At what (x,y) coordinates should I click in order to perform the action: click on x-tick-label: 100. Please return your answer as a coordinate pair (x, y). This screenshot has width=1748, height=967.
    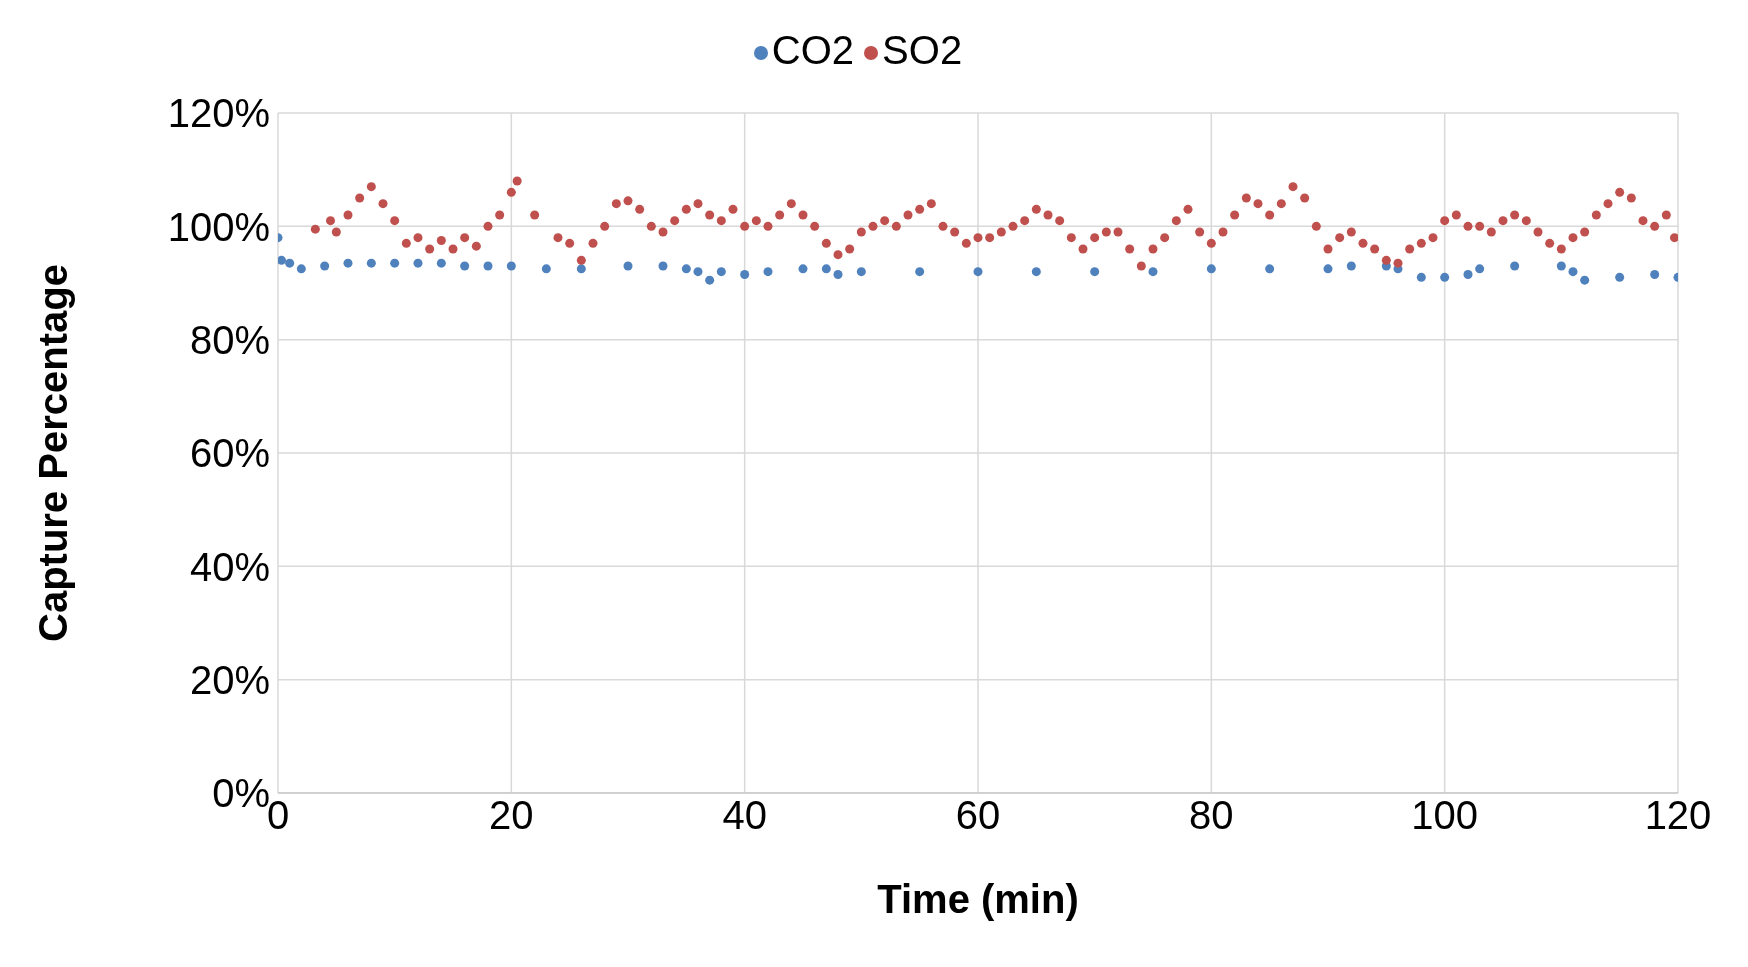
    Looking at the image, I should click on (1445, 815).